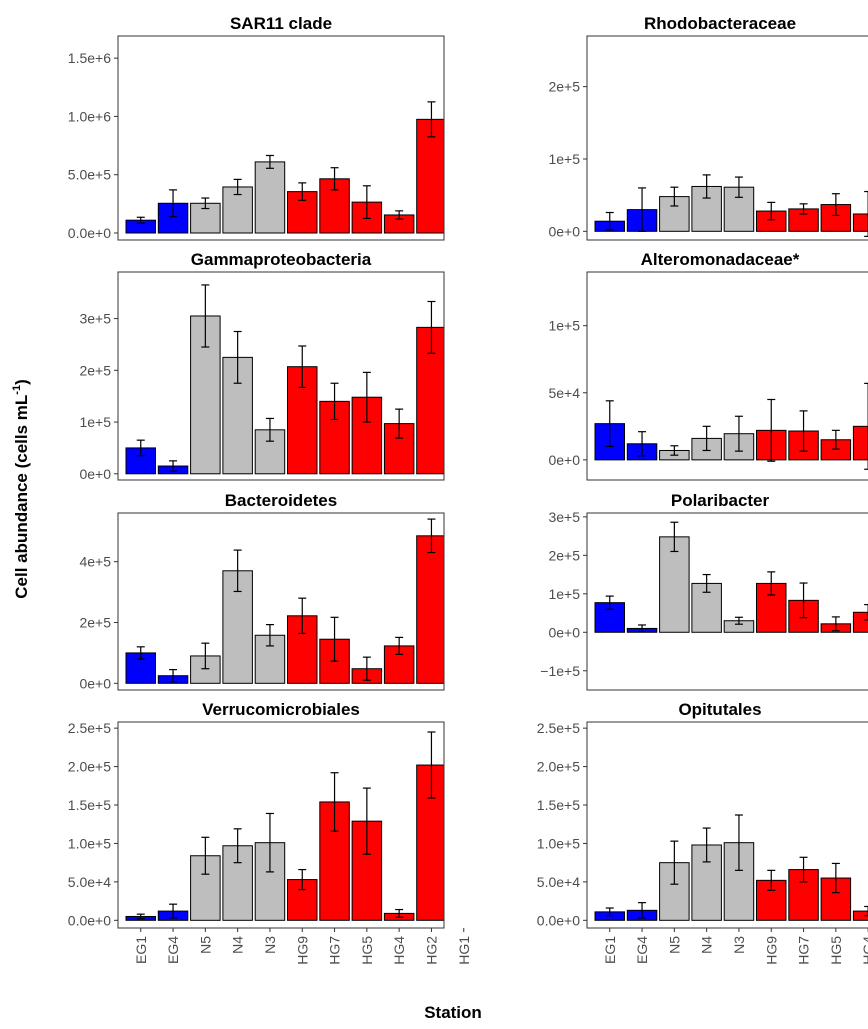 The image size is (868, 1029). I want to click on panel-gammaproteobacteria: Gammaproteobacteria 0e+0 1e+5 2e+5 3e+5, so click(279, 366).